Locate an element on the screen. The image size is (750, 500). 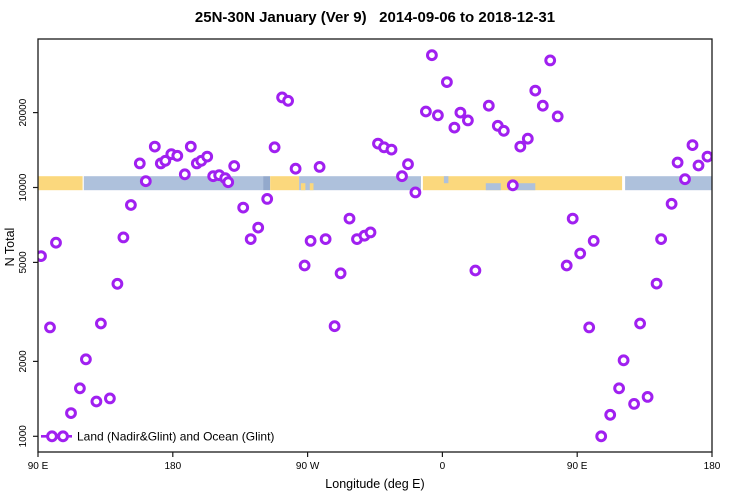
x-tick-label: 90 W is located at coordinates (308, 466).